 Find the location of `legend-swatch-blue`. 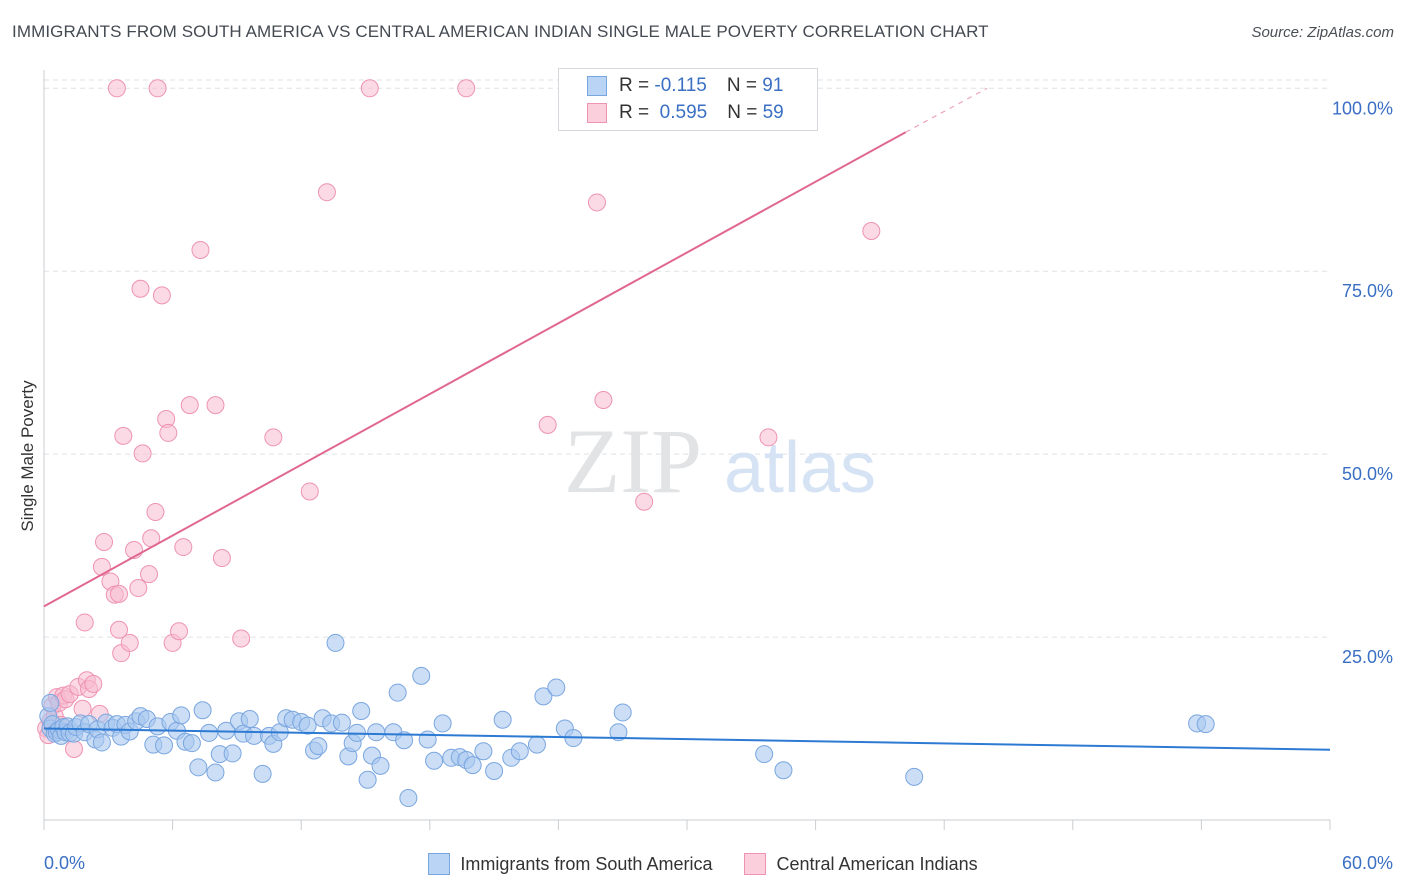

legend-swatch-blue is located at coordinates (597, 86).